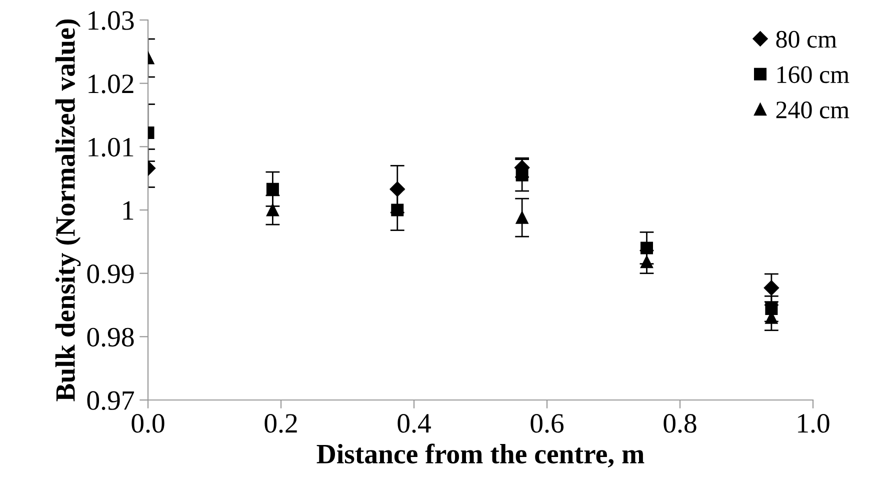 This screenshot has height=499, width=885. I want to click on y-tick-label: 0.98, so click(110, 337).